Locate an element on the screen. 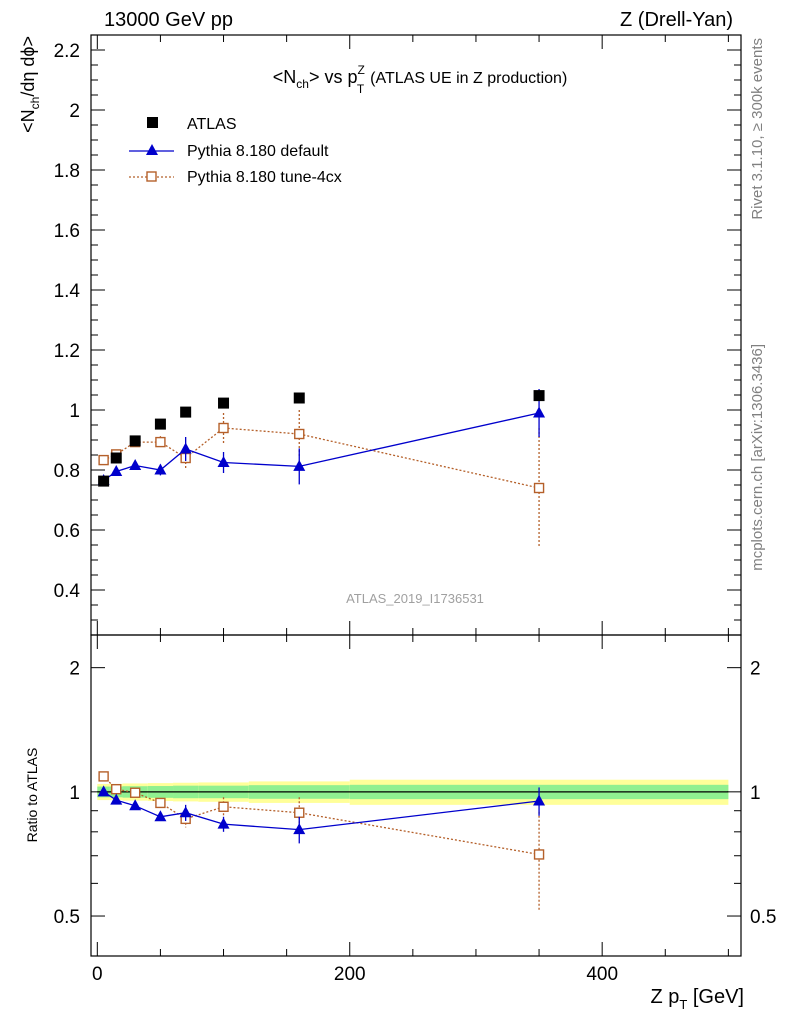 This screenshot has height=1024, width=786. x-tick-label: 200 is located at coordinates (350, 974).